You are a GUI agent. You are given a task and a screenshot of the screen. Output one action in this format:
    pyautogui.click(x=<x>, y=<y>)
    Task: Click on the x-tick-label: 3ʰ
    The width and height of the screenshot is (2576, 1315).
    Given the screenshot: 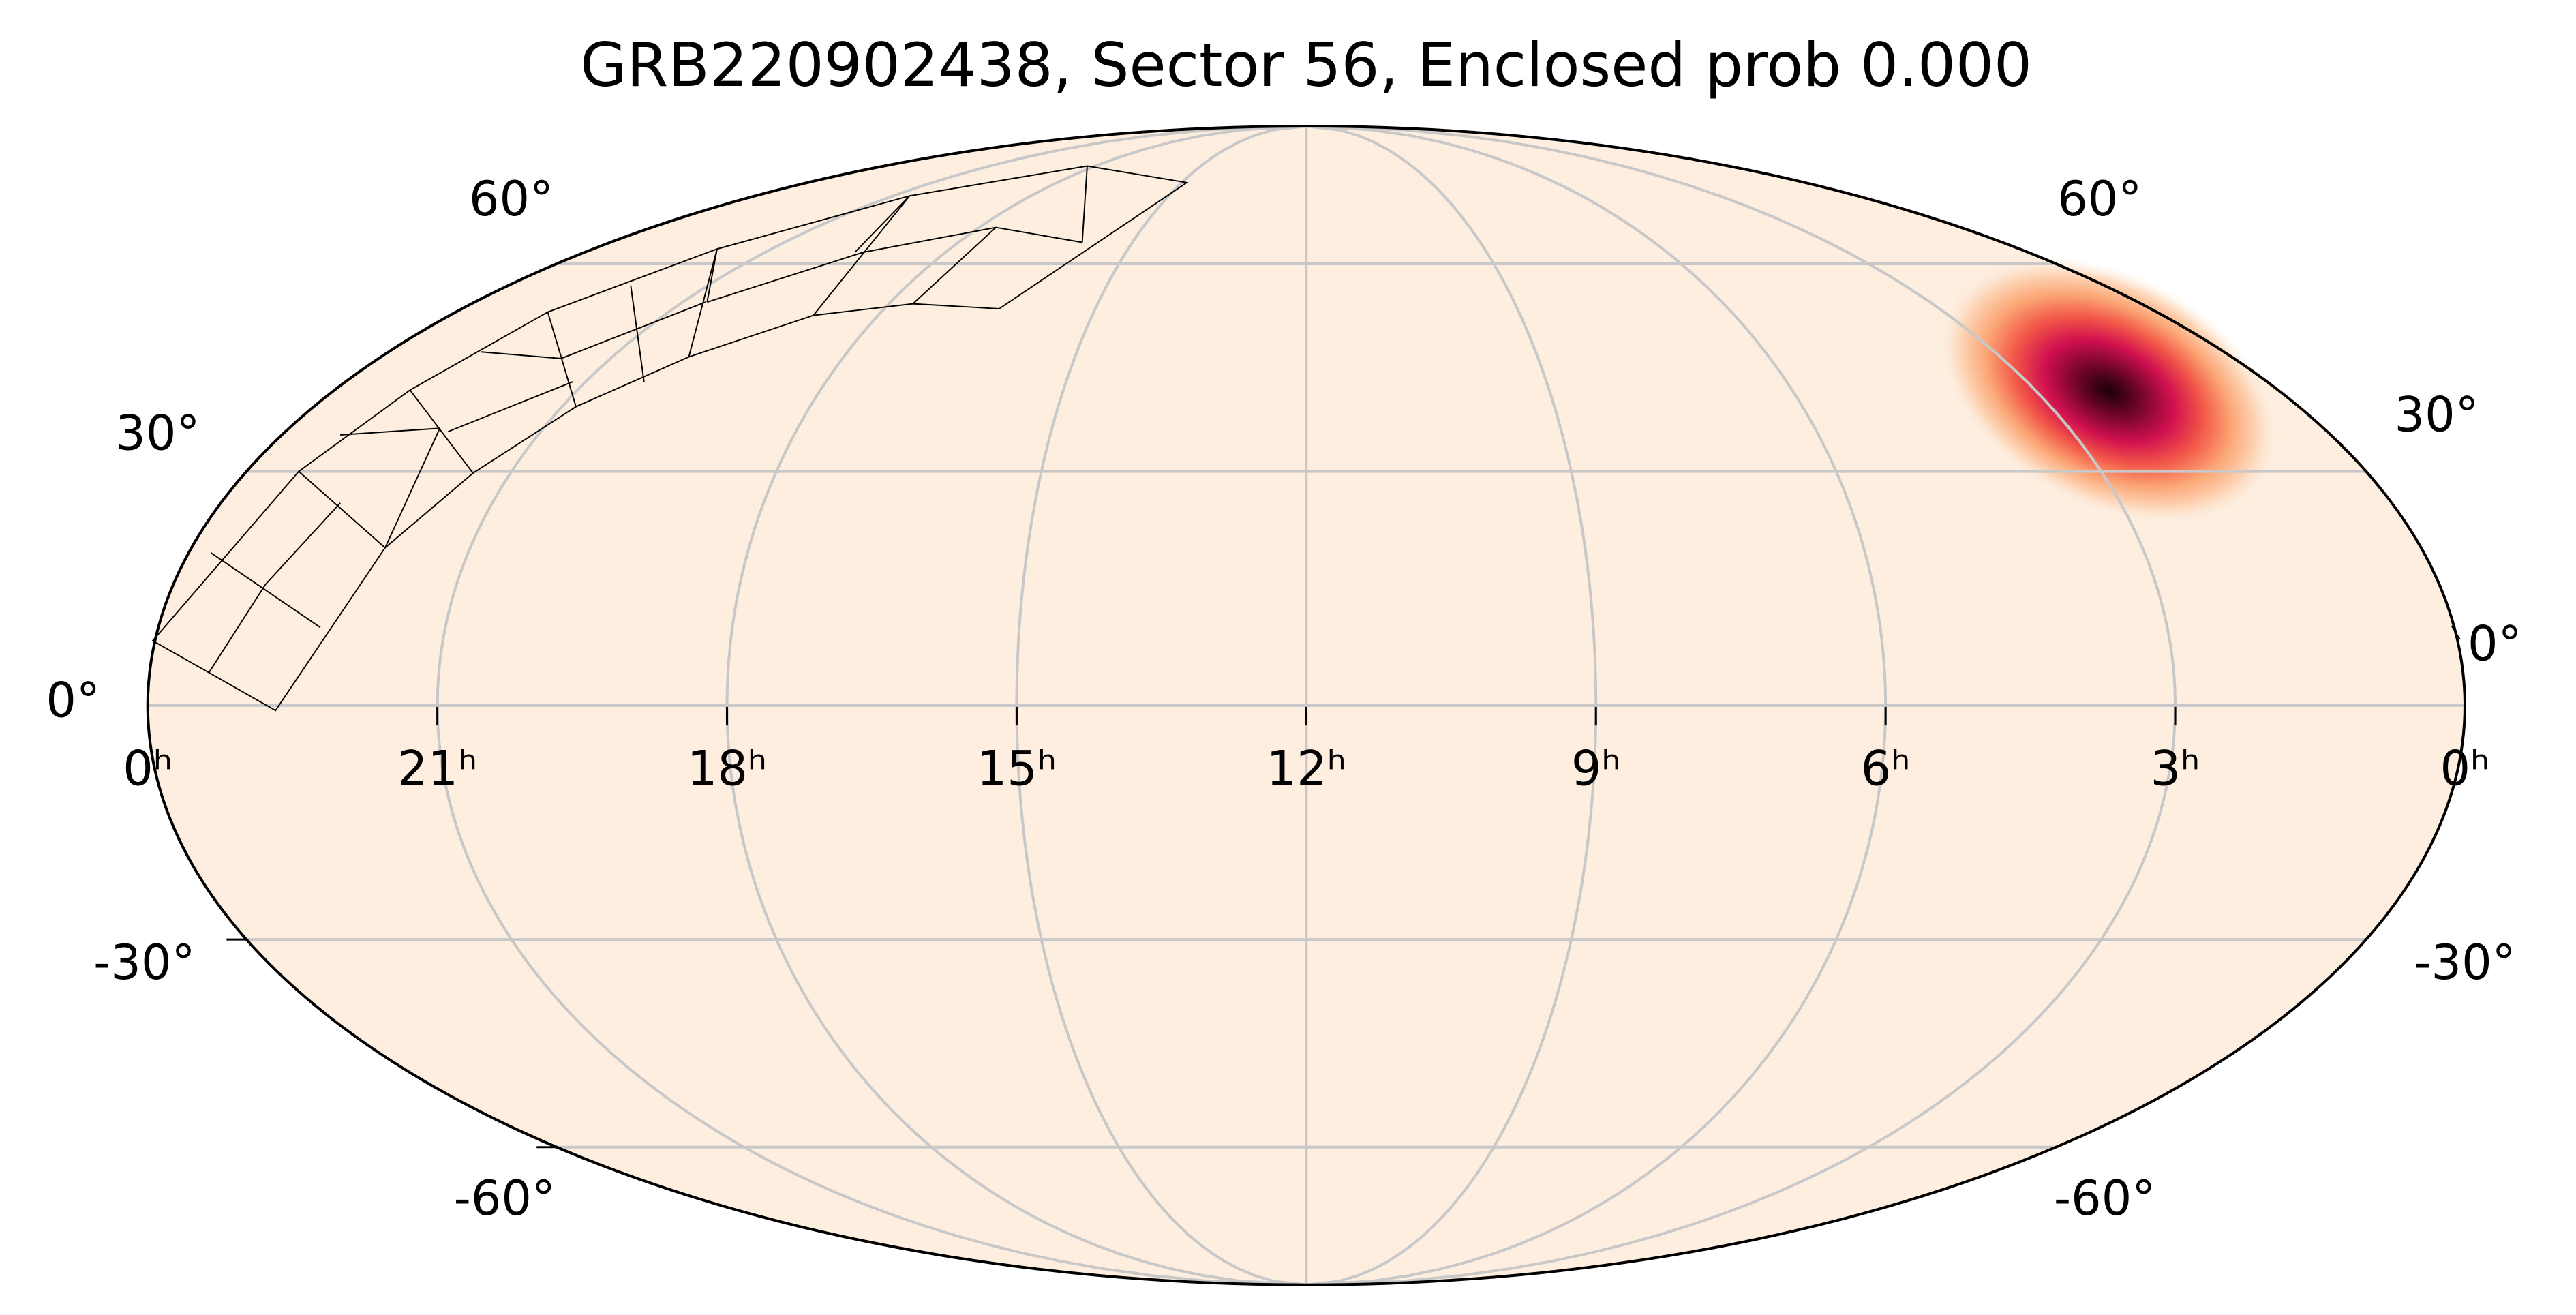 What is the action you would take?
    pyautogui.click(x=2175, y=768)
    